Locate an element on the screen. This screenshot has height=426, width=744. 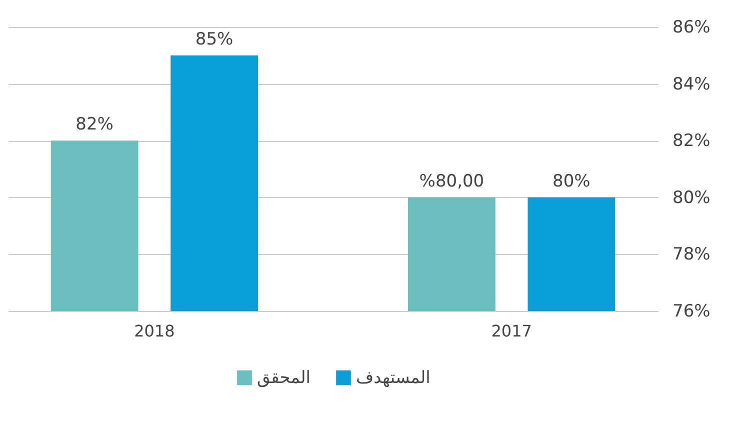
x-tick-label: 2018 is located at coordinates (154, 331).